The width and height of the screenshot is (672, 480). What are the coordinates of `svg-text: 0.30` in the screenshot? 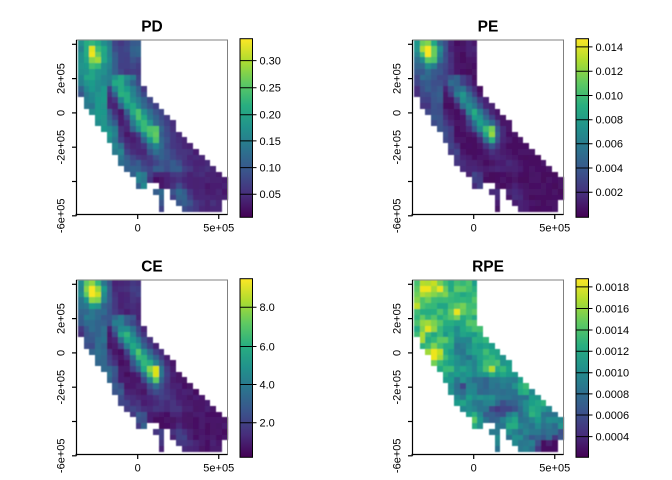 It's located at (270, 62).